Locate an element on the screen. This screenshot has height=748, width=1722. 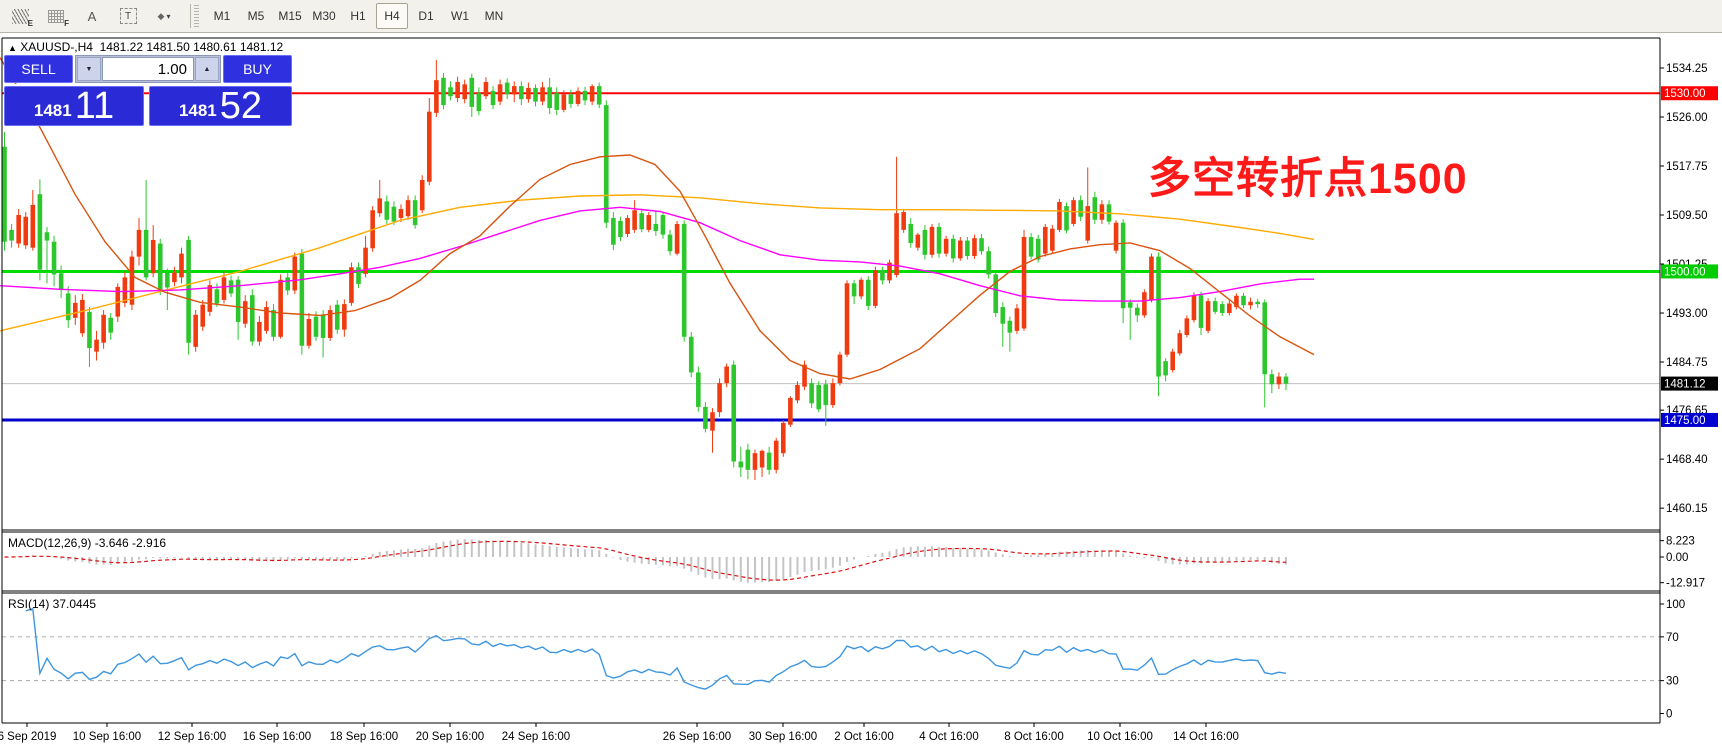
chevron-down-icon: ▼ is located at coordinates (89, 69).